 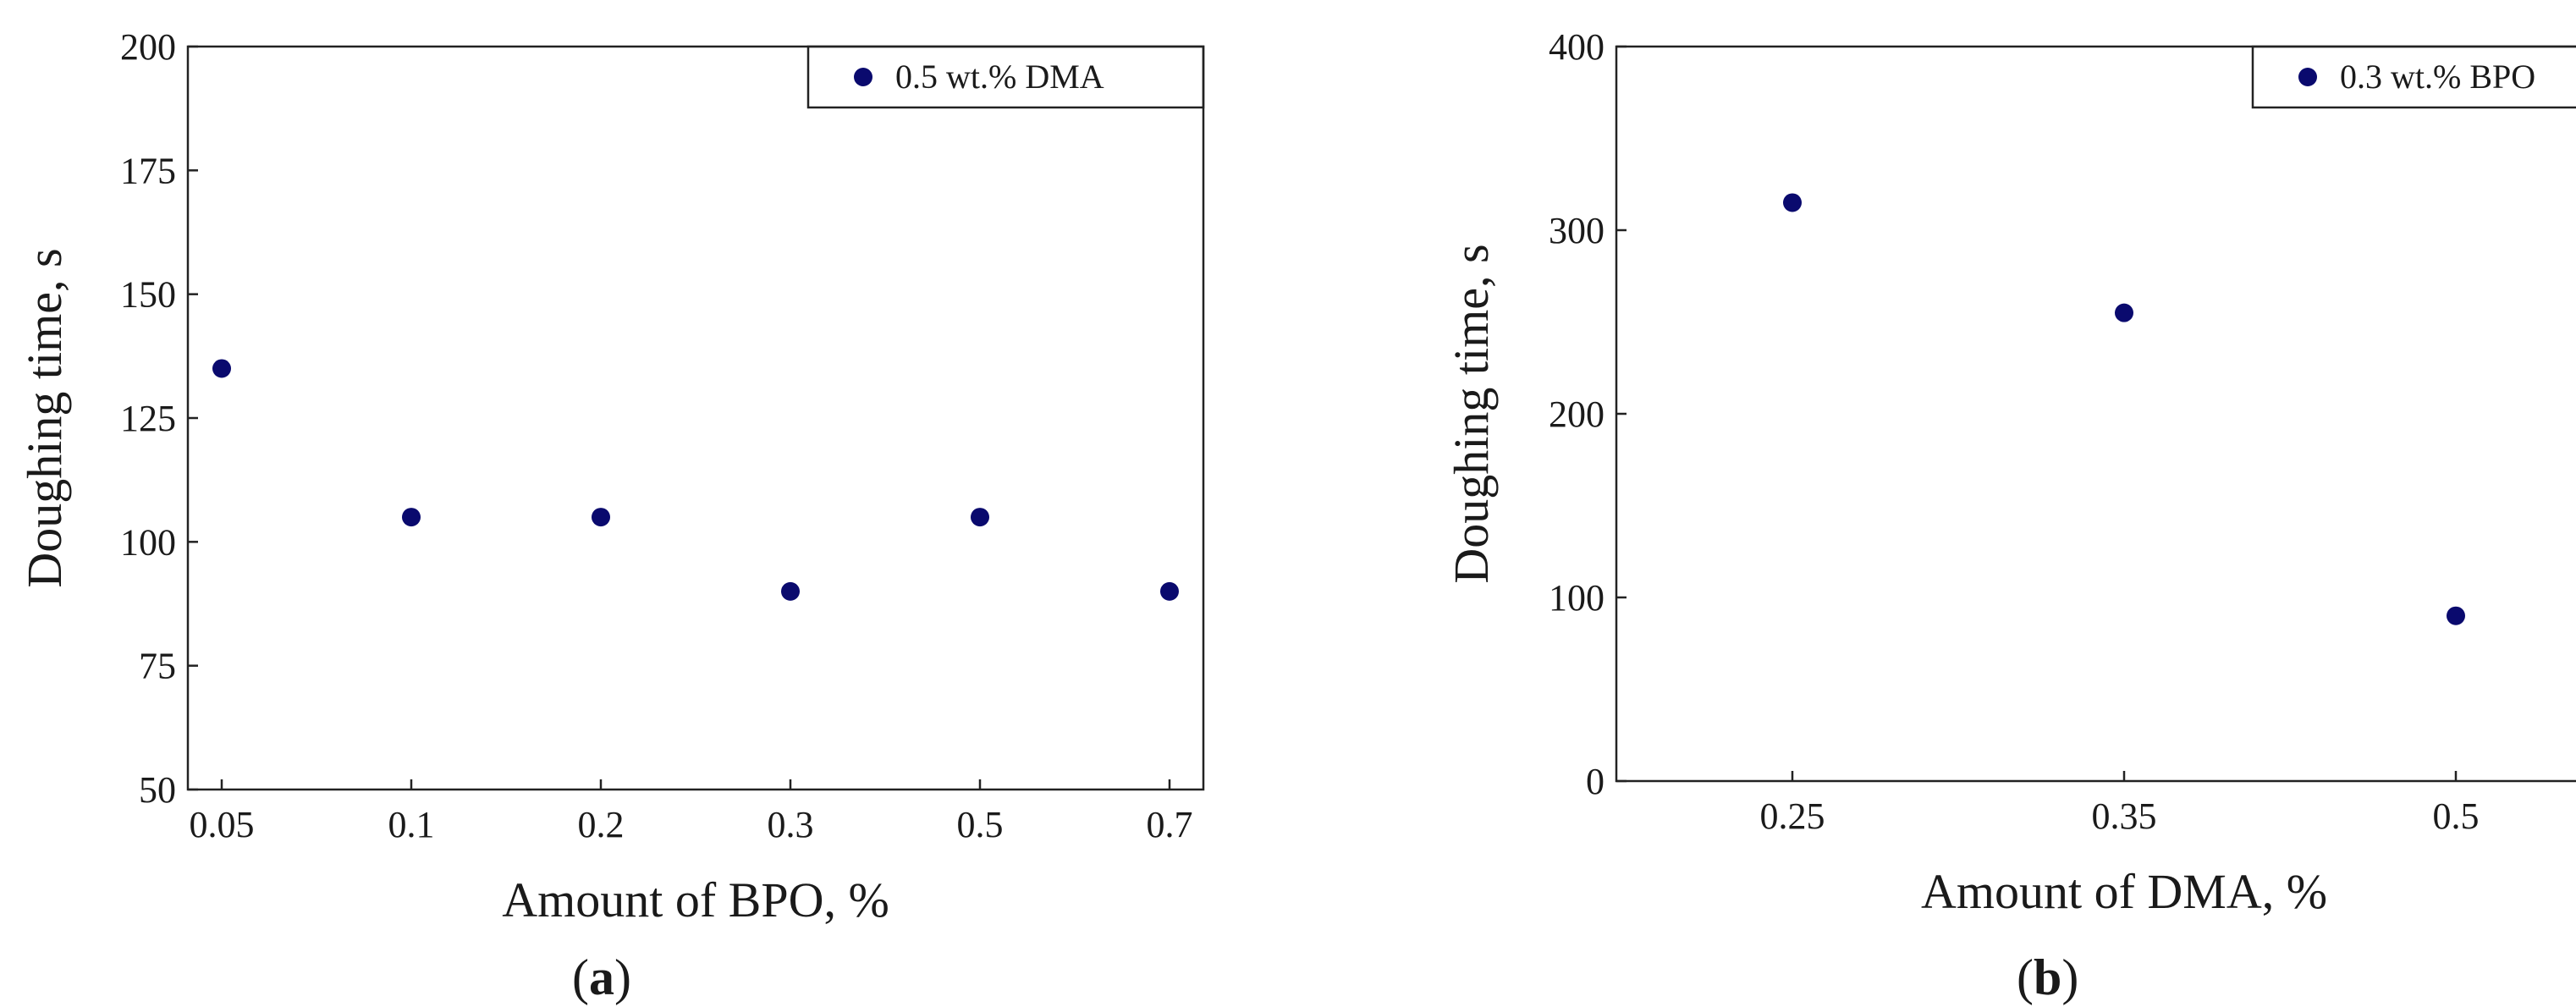 I want to click on panel-label-b: (b), so click(x=2047, y=977).